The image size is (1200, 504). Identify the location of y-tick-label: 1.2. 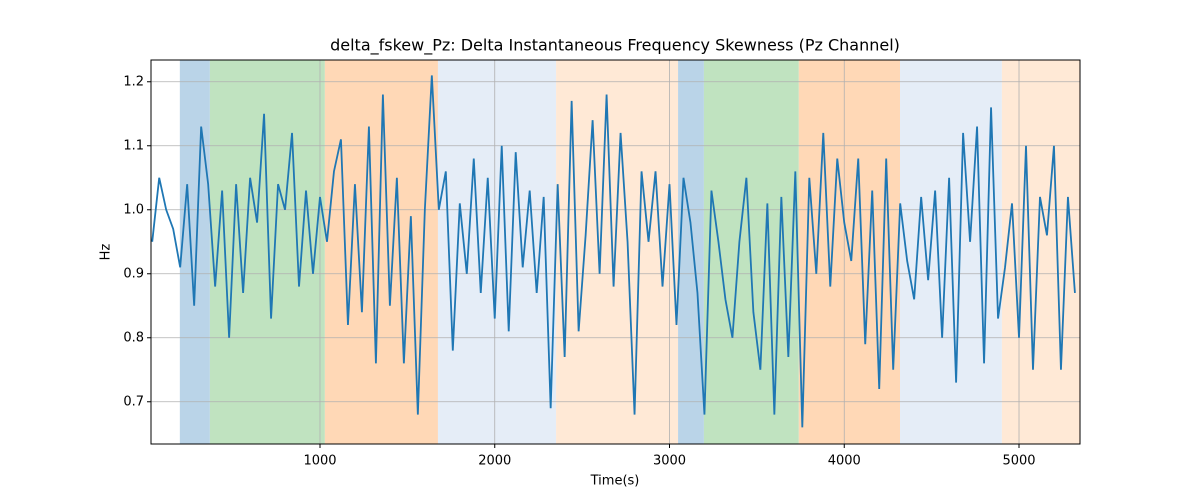
(133, 81).